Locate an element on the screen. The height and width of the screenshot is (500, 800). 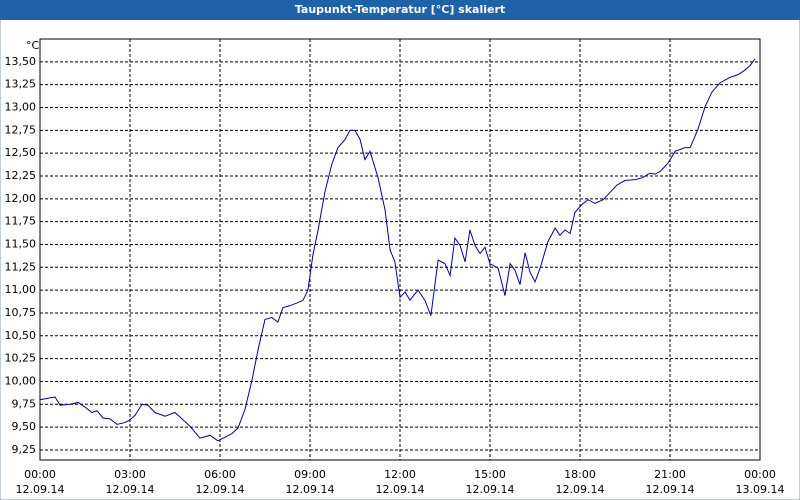
title-bar is located at coordinates (400, 10).